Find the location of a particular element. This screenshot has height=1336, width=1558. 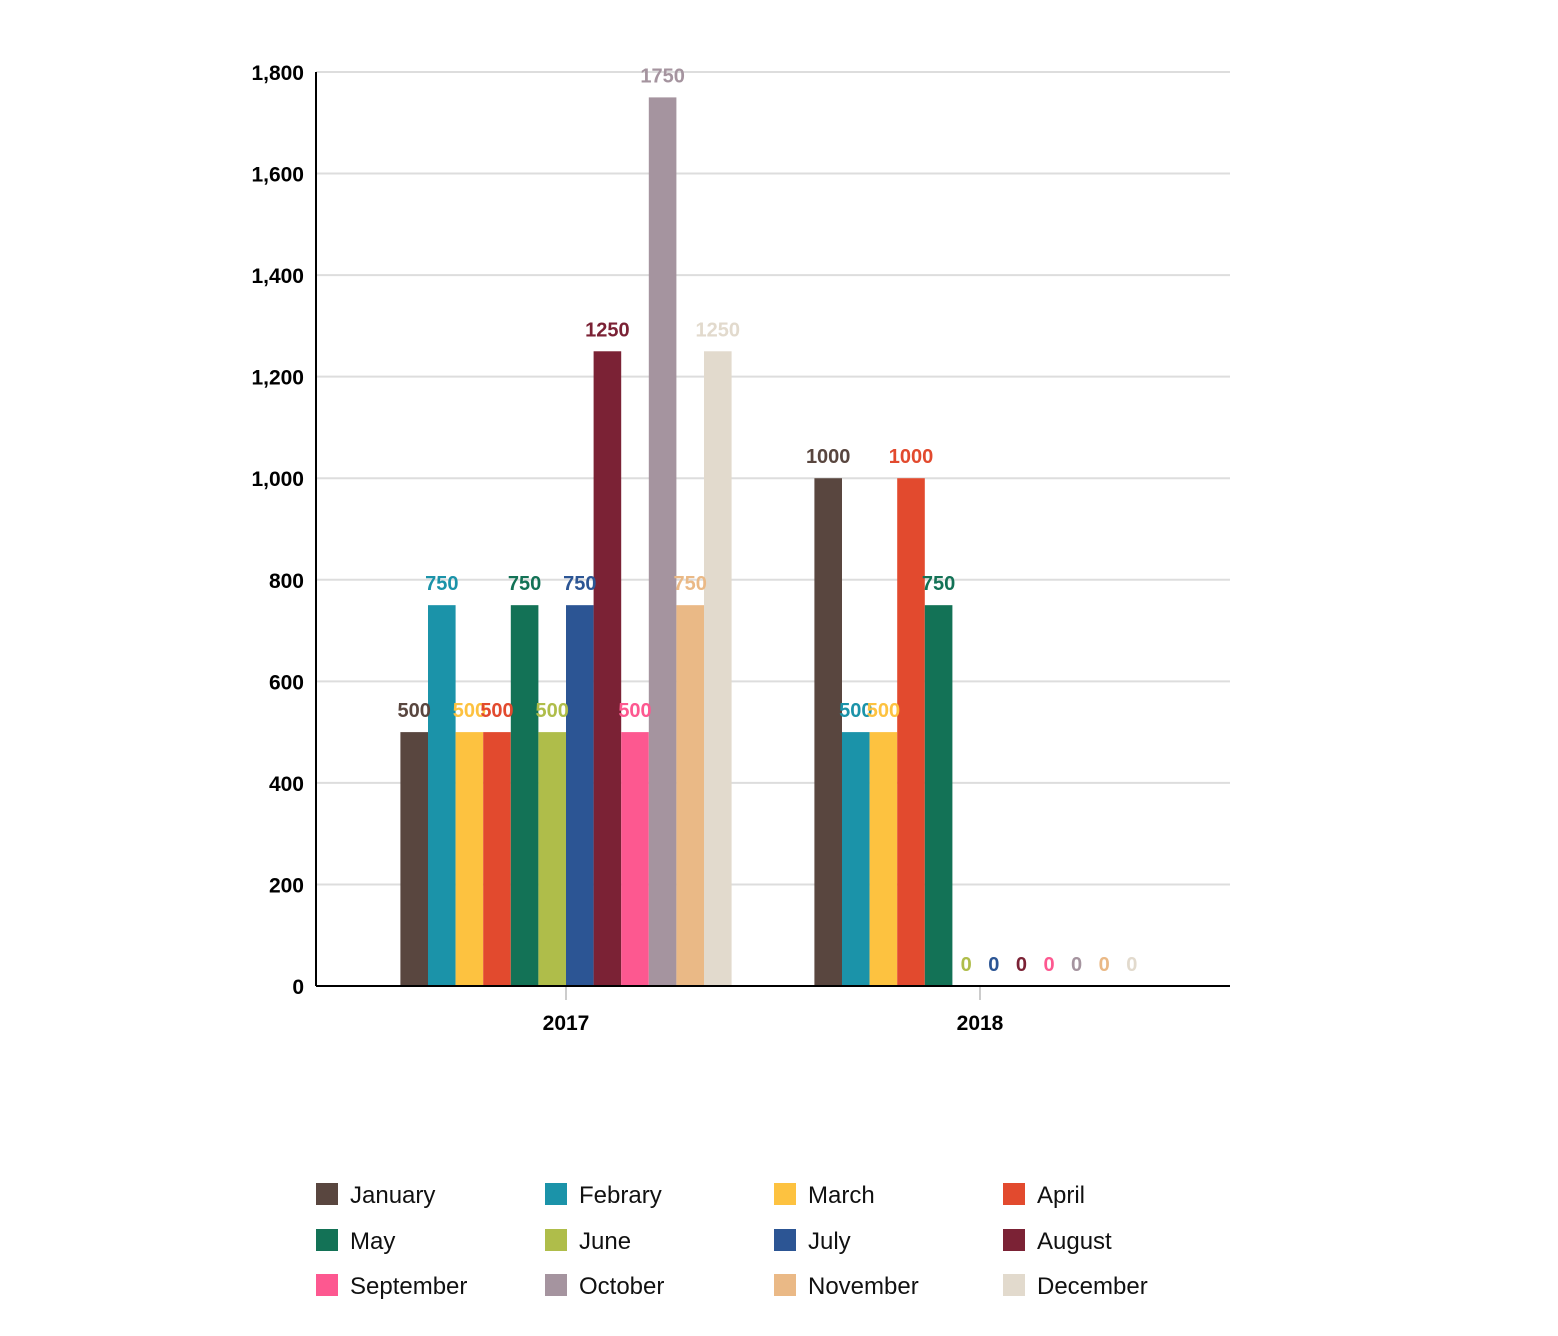

legend-label: July is located at coordinates (829, 1241).